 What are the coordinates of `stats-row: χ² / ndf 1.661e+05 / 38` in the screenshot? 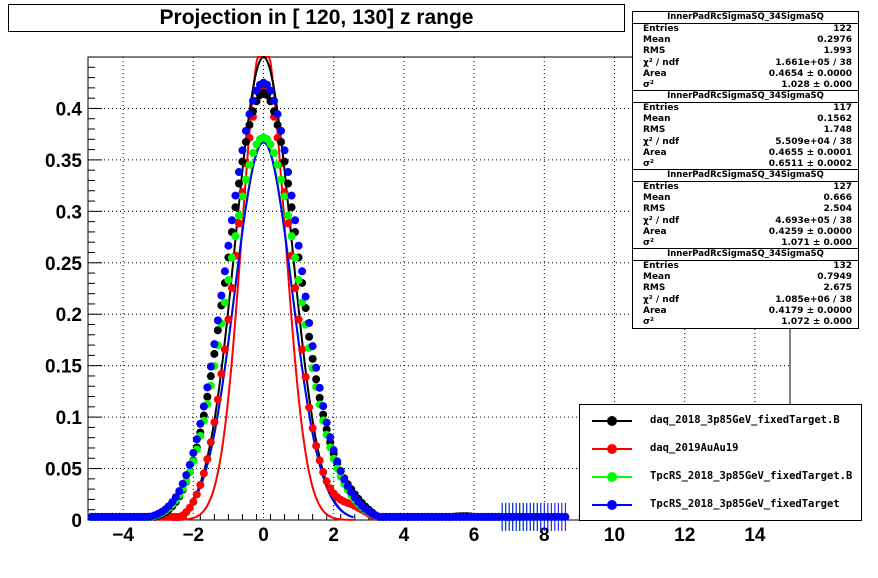 It's located at (745, 63).